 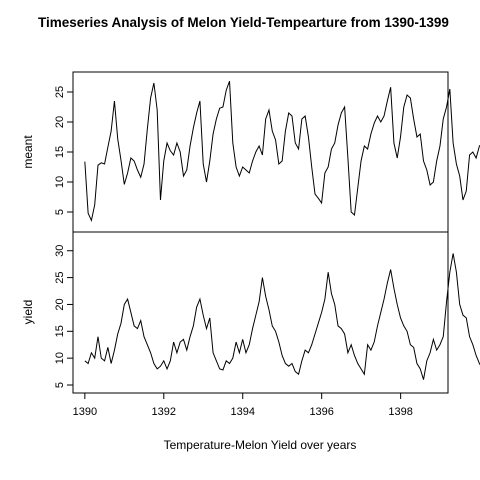 What do you see at coordinates (60, 251) in the screenshot?
I see `y-tick-label: 30` at bounding box center [60, 251].